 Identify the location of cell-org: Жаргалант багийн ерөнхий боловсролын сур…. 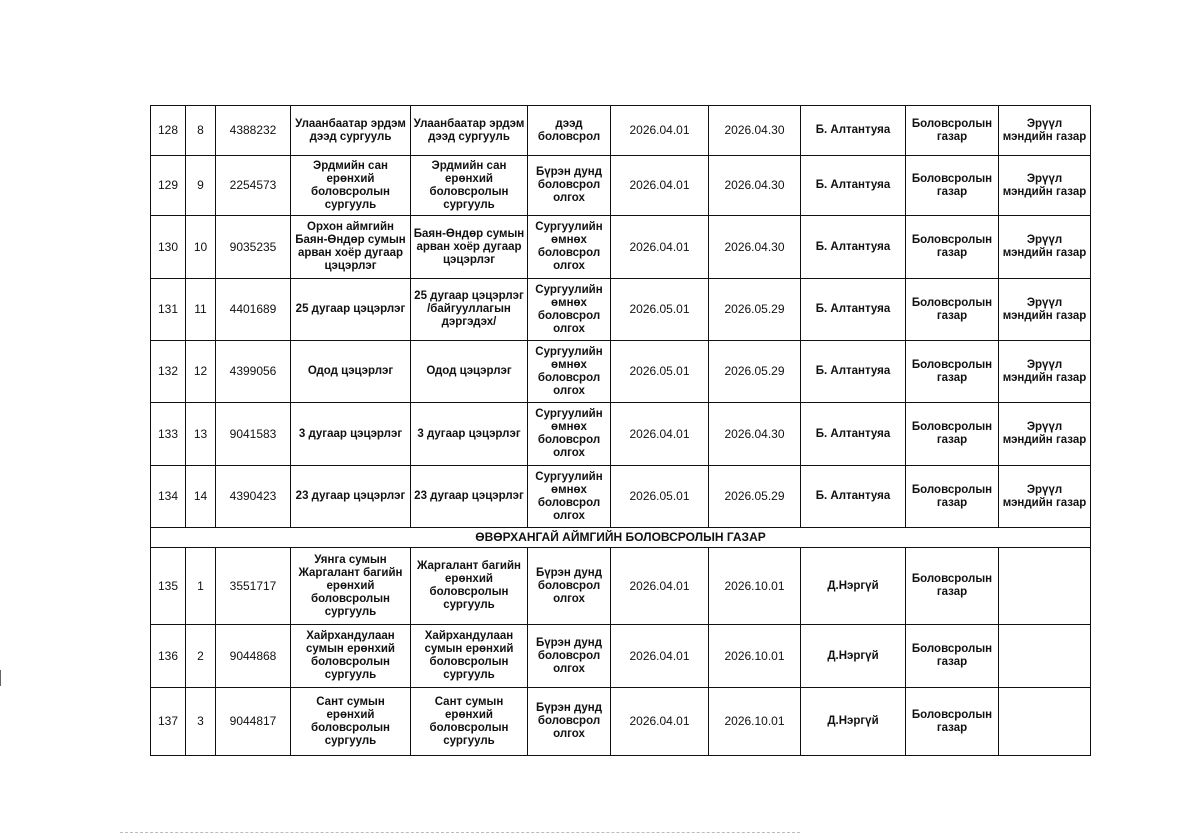
(469, 586).